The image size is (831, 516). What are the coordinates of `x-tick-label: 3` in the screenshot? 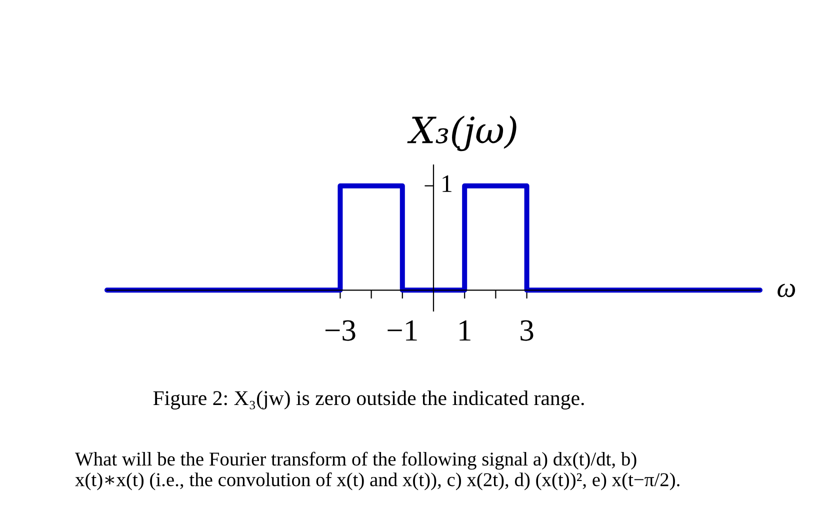 It's located at (527, 330).